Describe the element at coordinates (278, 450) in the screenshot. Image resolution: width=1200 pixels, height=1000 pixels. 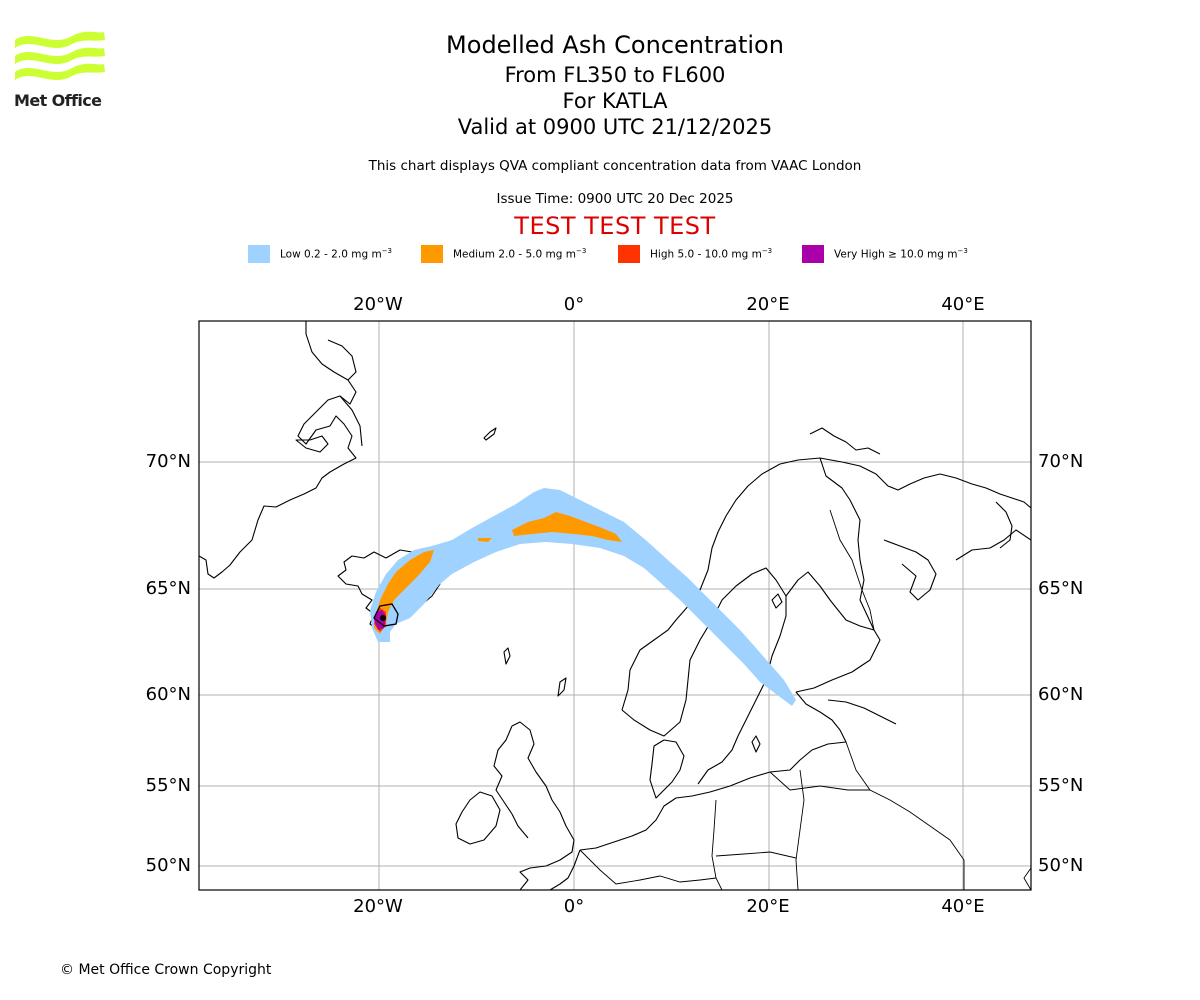
I see `greenland-coast` at that location.